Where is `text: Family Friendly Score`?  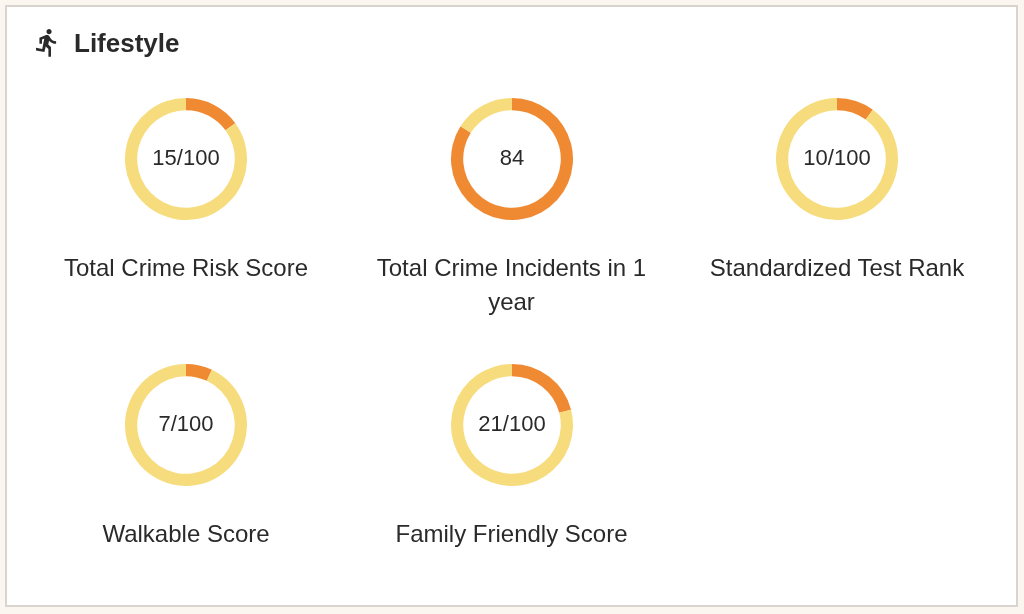 text: Family Friendly Score is located at coordinates (511, 534).